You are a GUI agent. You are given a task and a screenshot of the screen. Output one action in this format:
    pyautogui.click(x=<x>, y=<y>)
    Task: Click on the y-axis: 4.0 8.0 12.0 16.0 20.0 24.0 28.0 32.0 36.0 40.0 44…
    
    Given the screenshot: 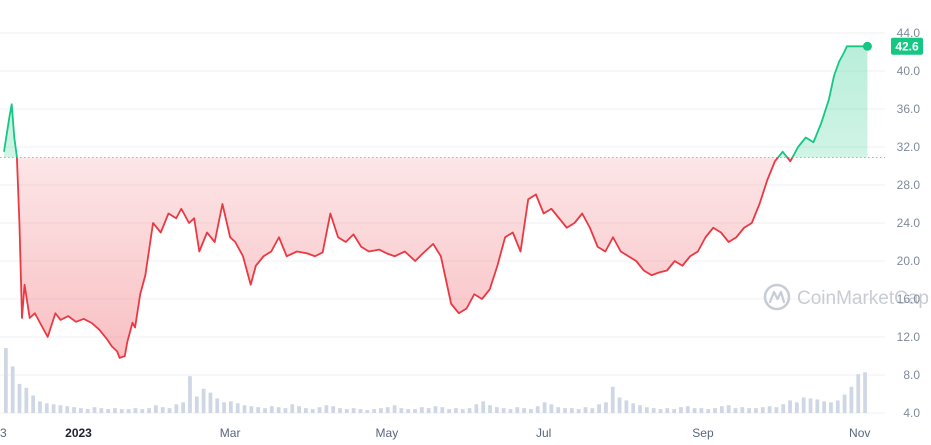 What is the action you would take?
    pyautogui.click(x=909, y=223)
    